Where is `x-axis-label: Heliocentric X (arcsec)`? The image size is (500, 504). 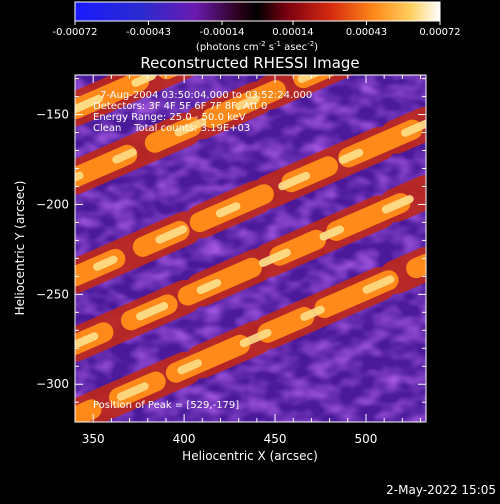
x-axis-label: Heliocentric X (arcsec) is located at coordinates (250, 456).